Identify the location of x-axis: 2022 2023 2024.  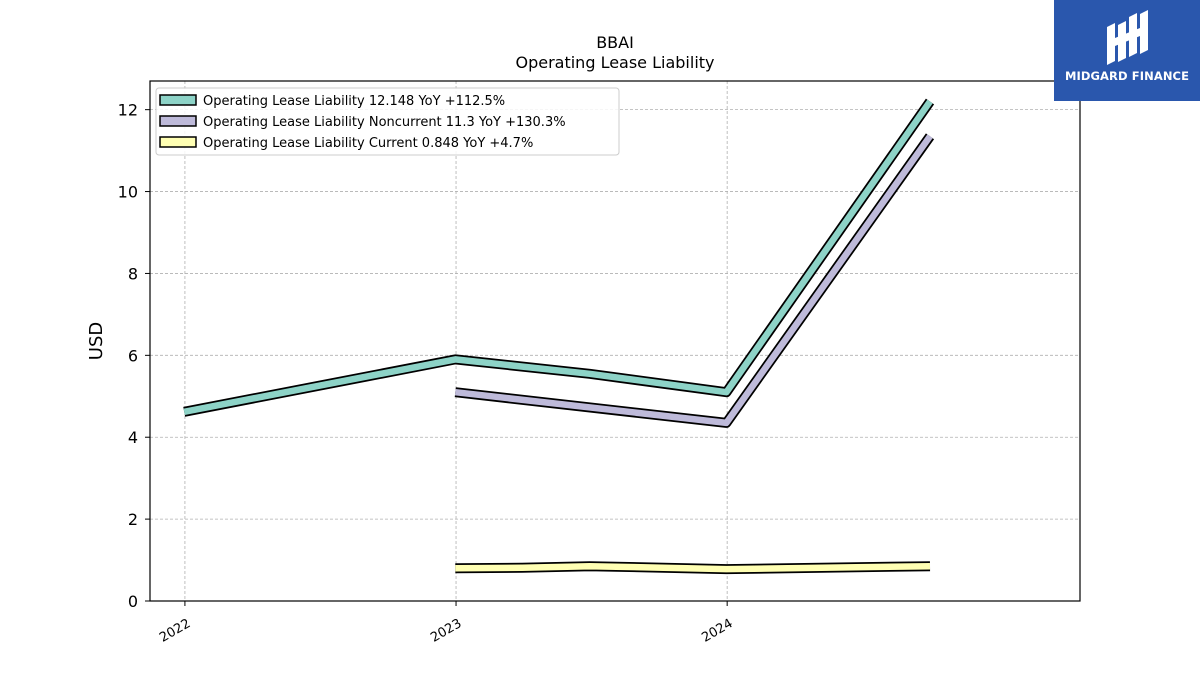
(446, 623).